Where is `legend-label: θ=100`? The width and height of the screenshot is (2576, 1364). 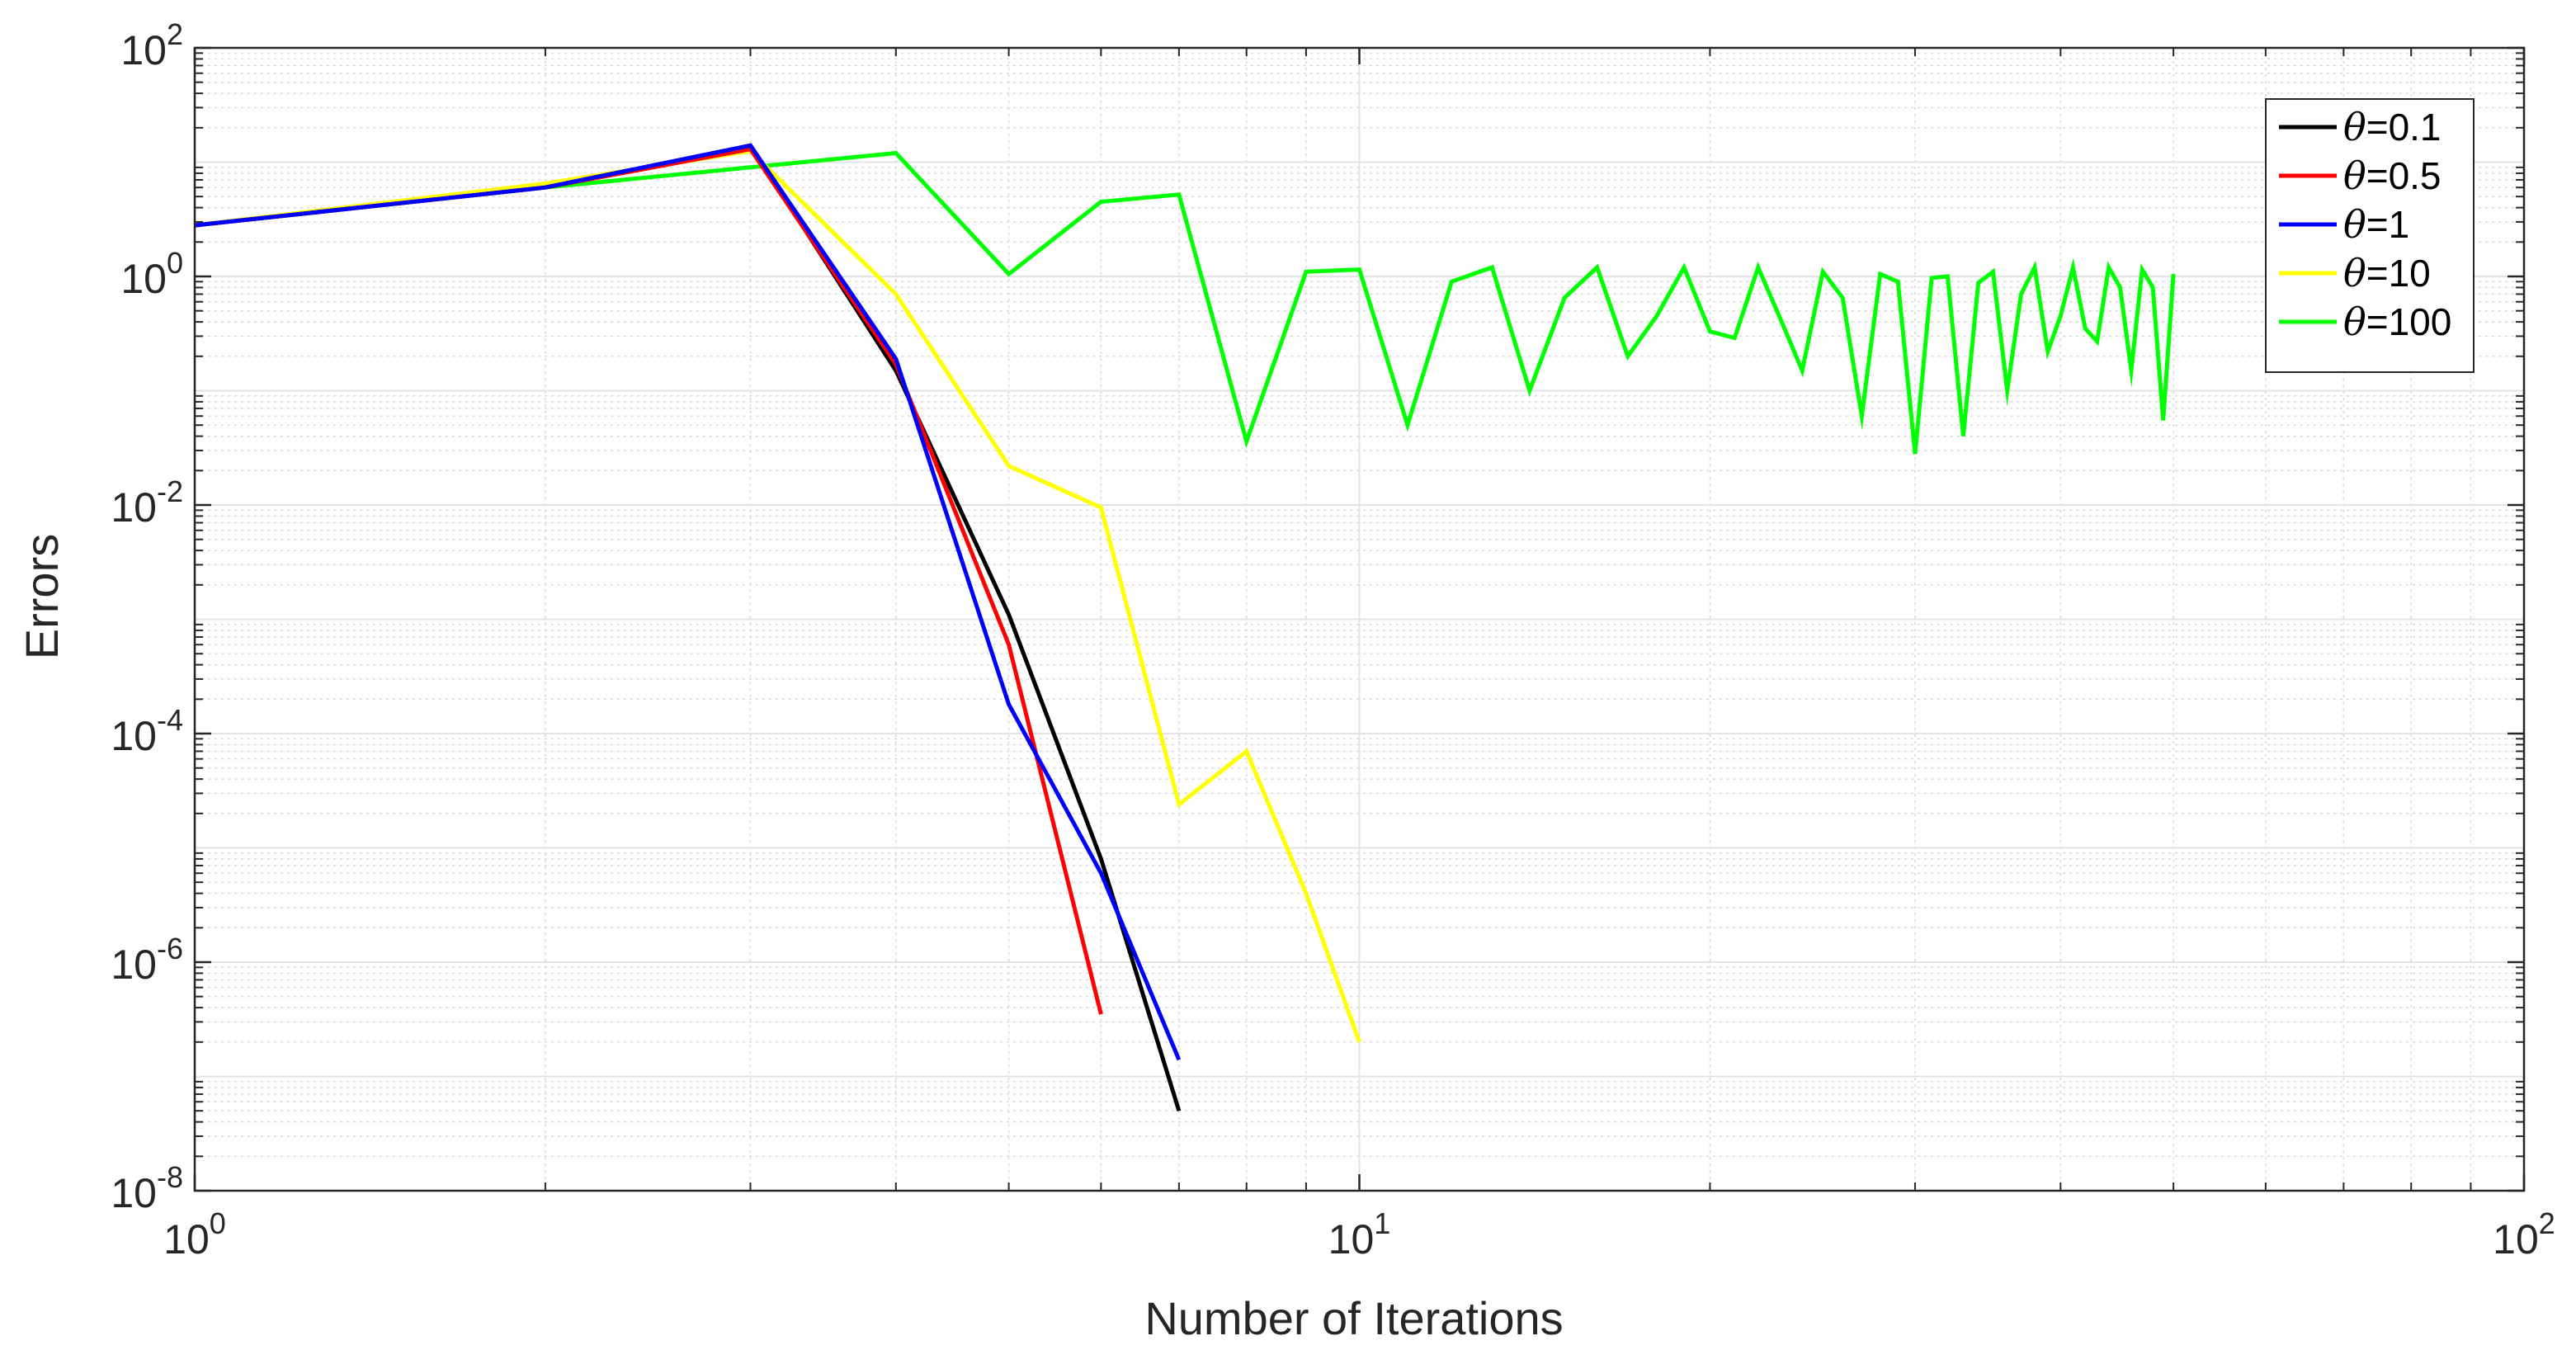 legend-label: θ=100 is located at coordinates (2397, 322).